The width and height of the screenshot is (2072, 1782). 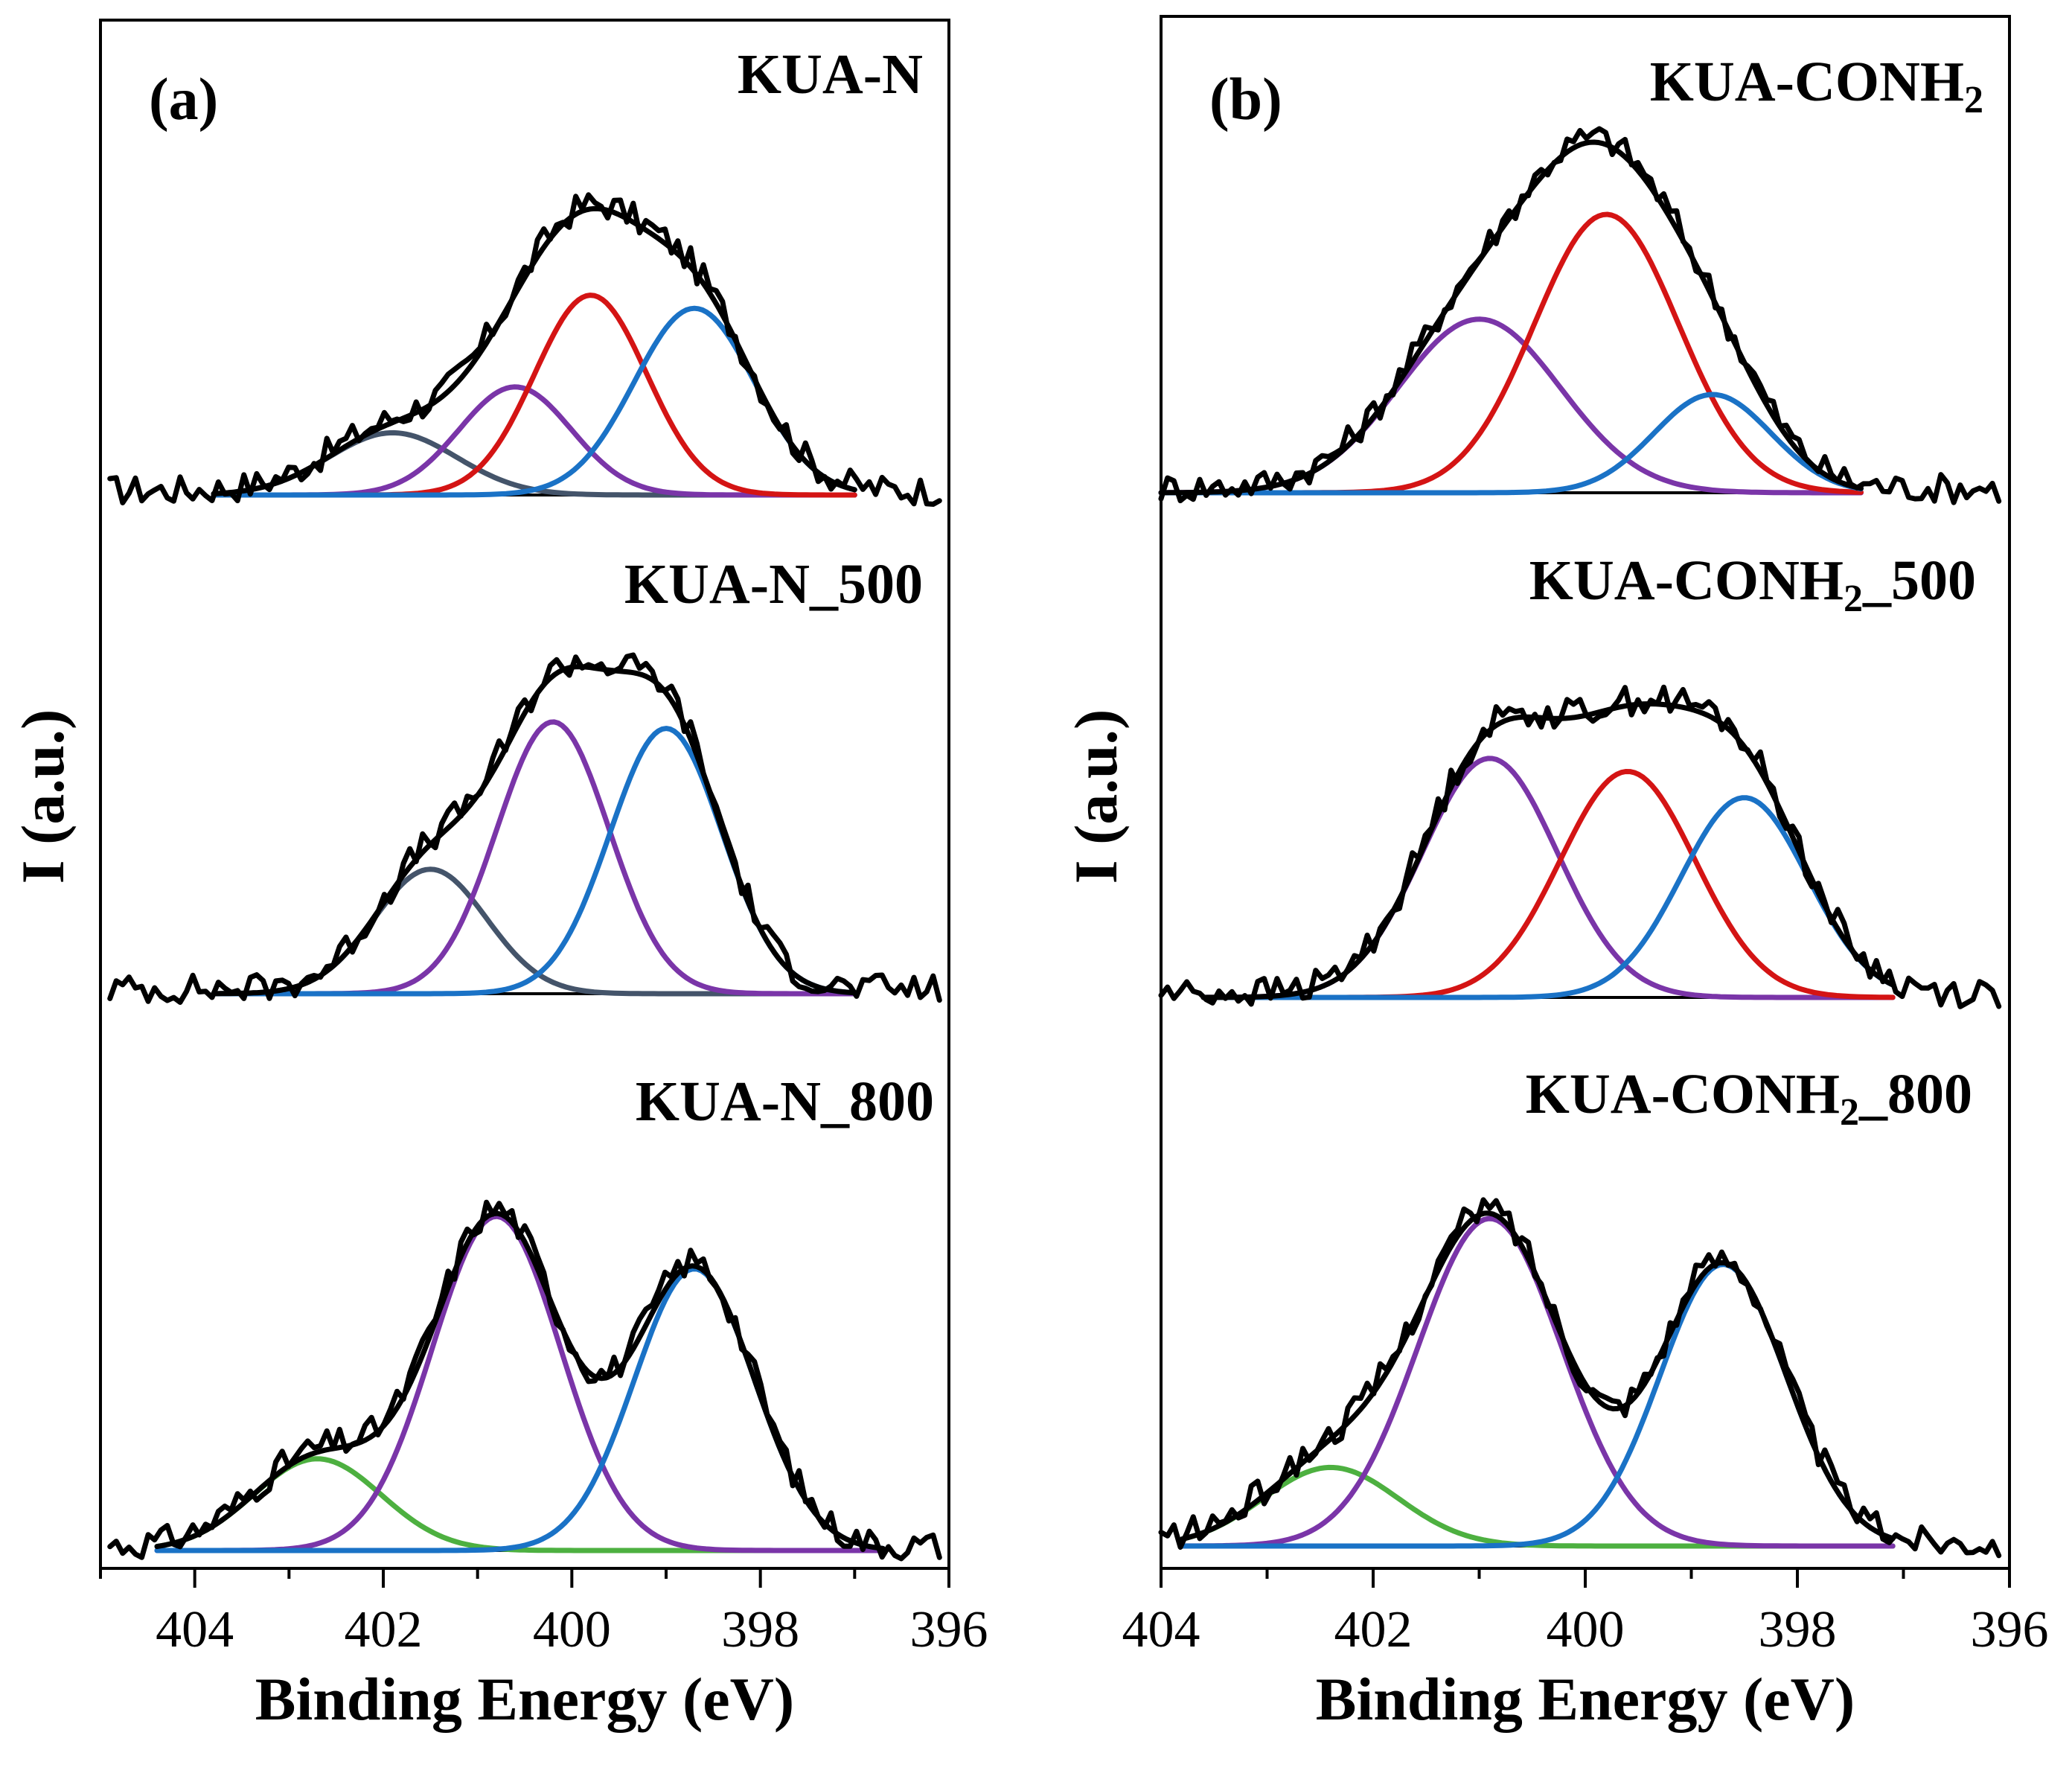 What do you see at coordinates (1585, 1699) in the screenshot?
I see `panel-b-x-axis-label: Binding Energy (eV)` at bounding box center [1585, 1699].